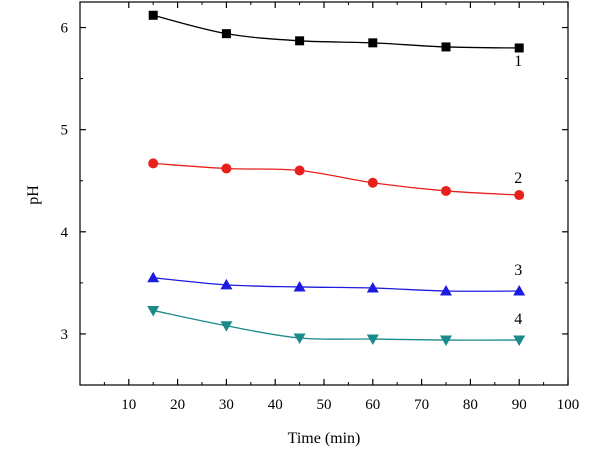  I want to click on x-tick-label: 40, so click(275, 405).